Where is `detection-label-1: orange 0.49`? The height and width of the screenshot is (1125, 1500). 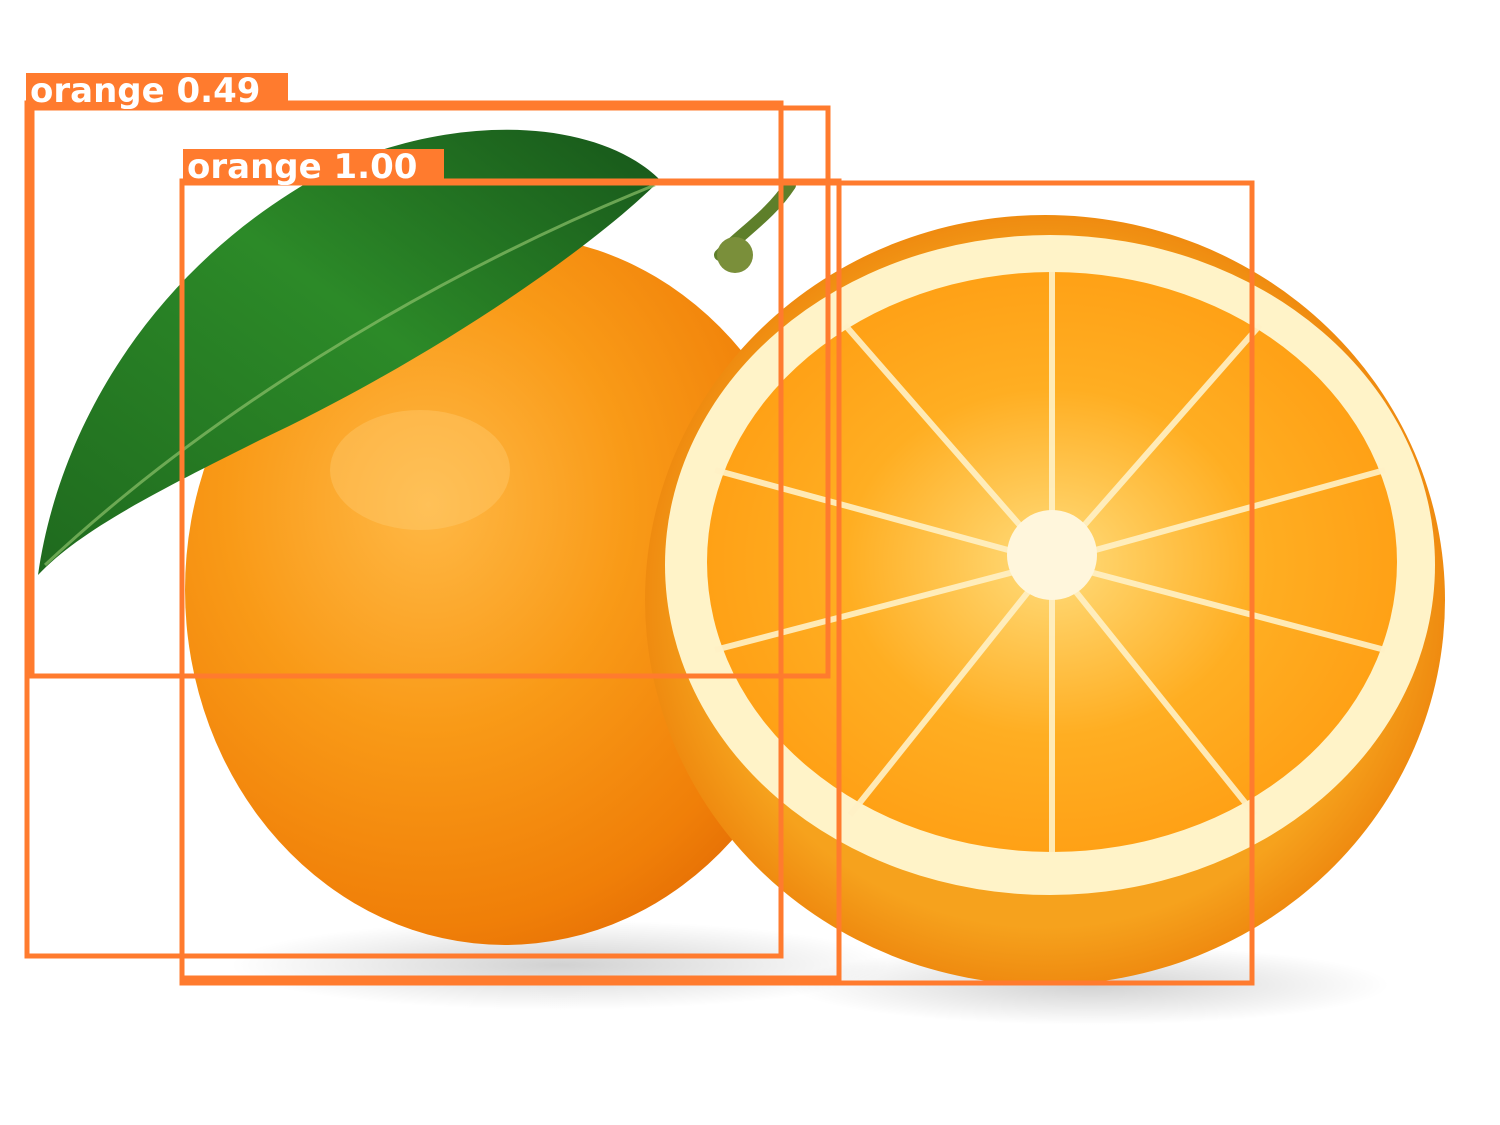 detection-label-1: orange 0.49 is located at coordinates (157, 91).